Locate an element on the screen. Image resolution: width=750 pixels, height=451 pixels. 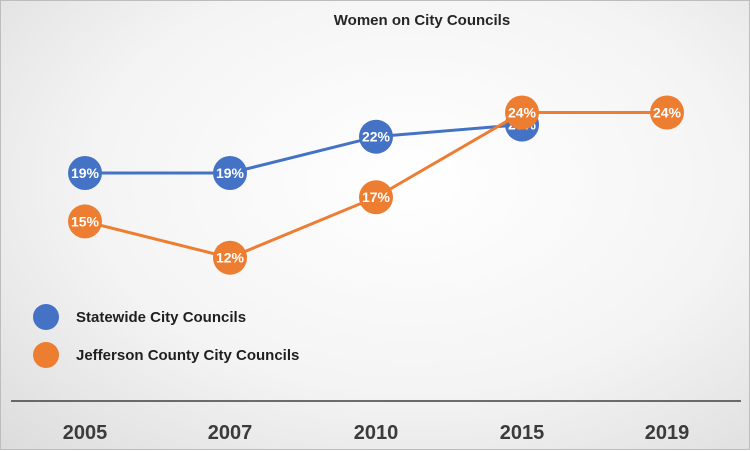
data-point-0-0: 19% is located at coordinates (85, 173).